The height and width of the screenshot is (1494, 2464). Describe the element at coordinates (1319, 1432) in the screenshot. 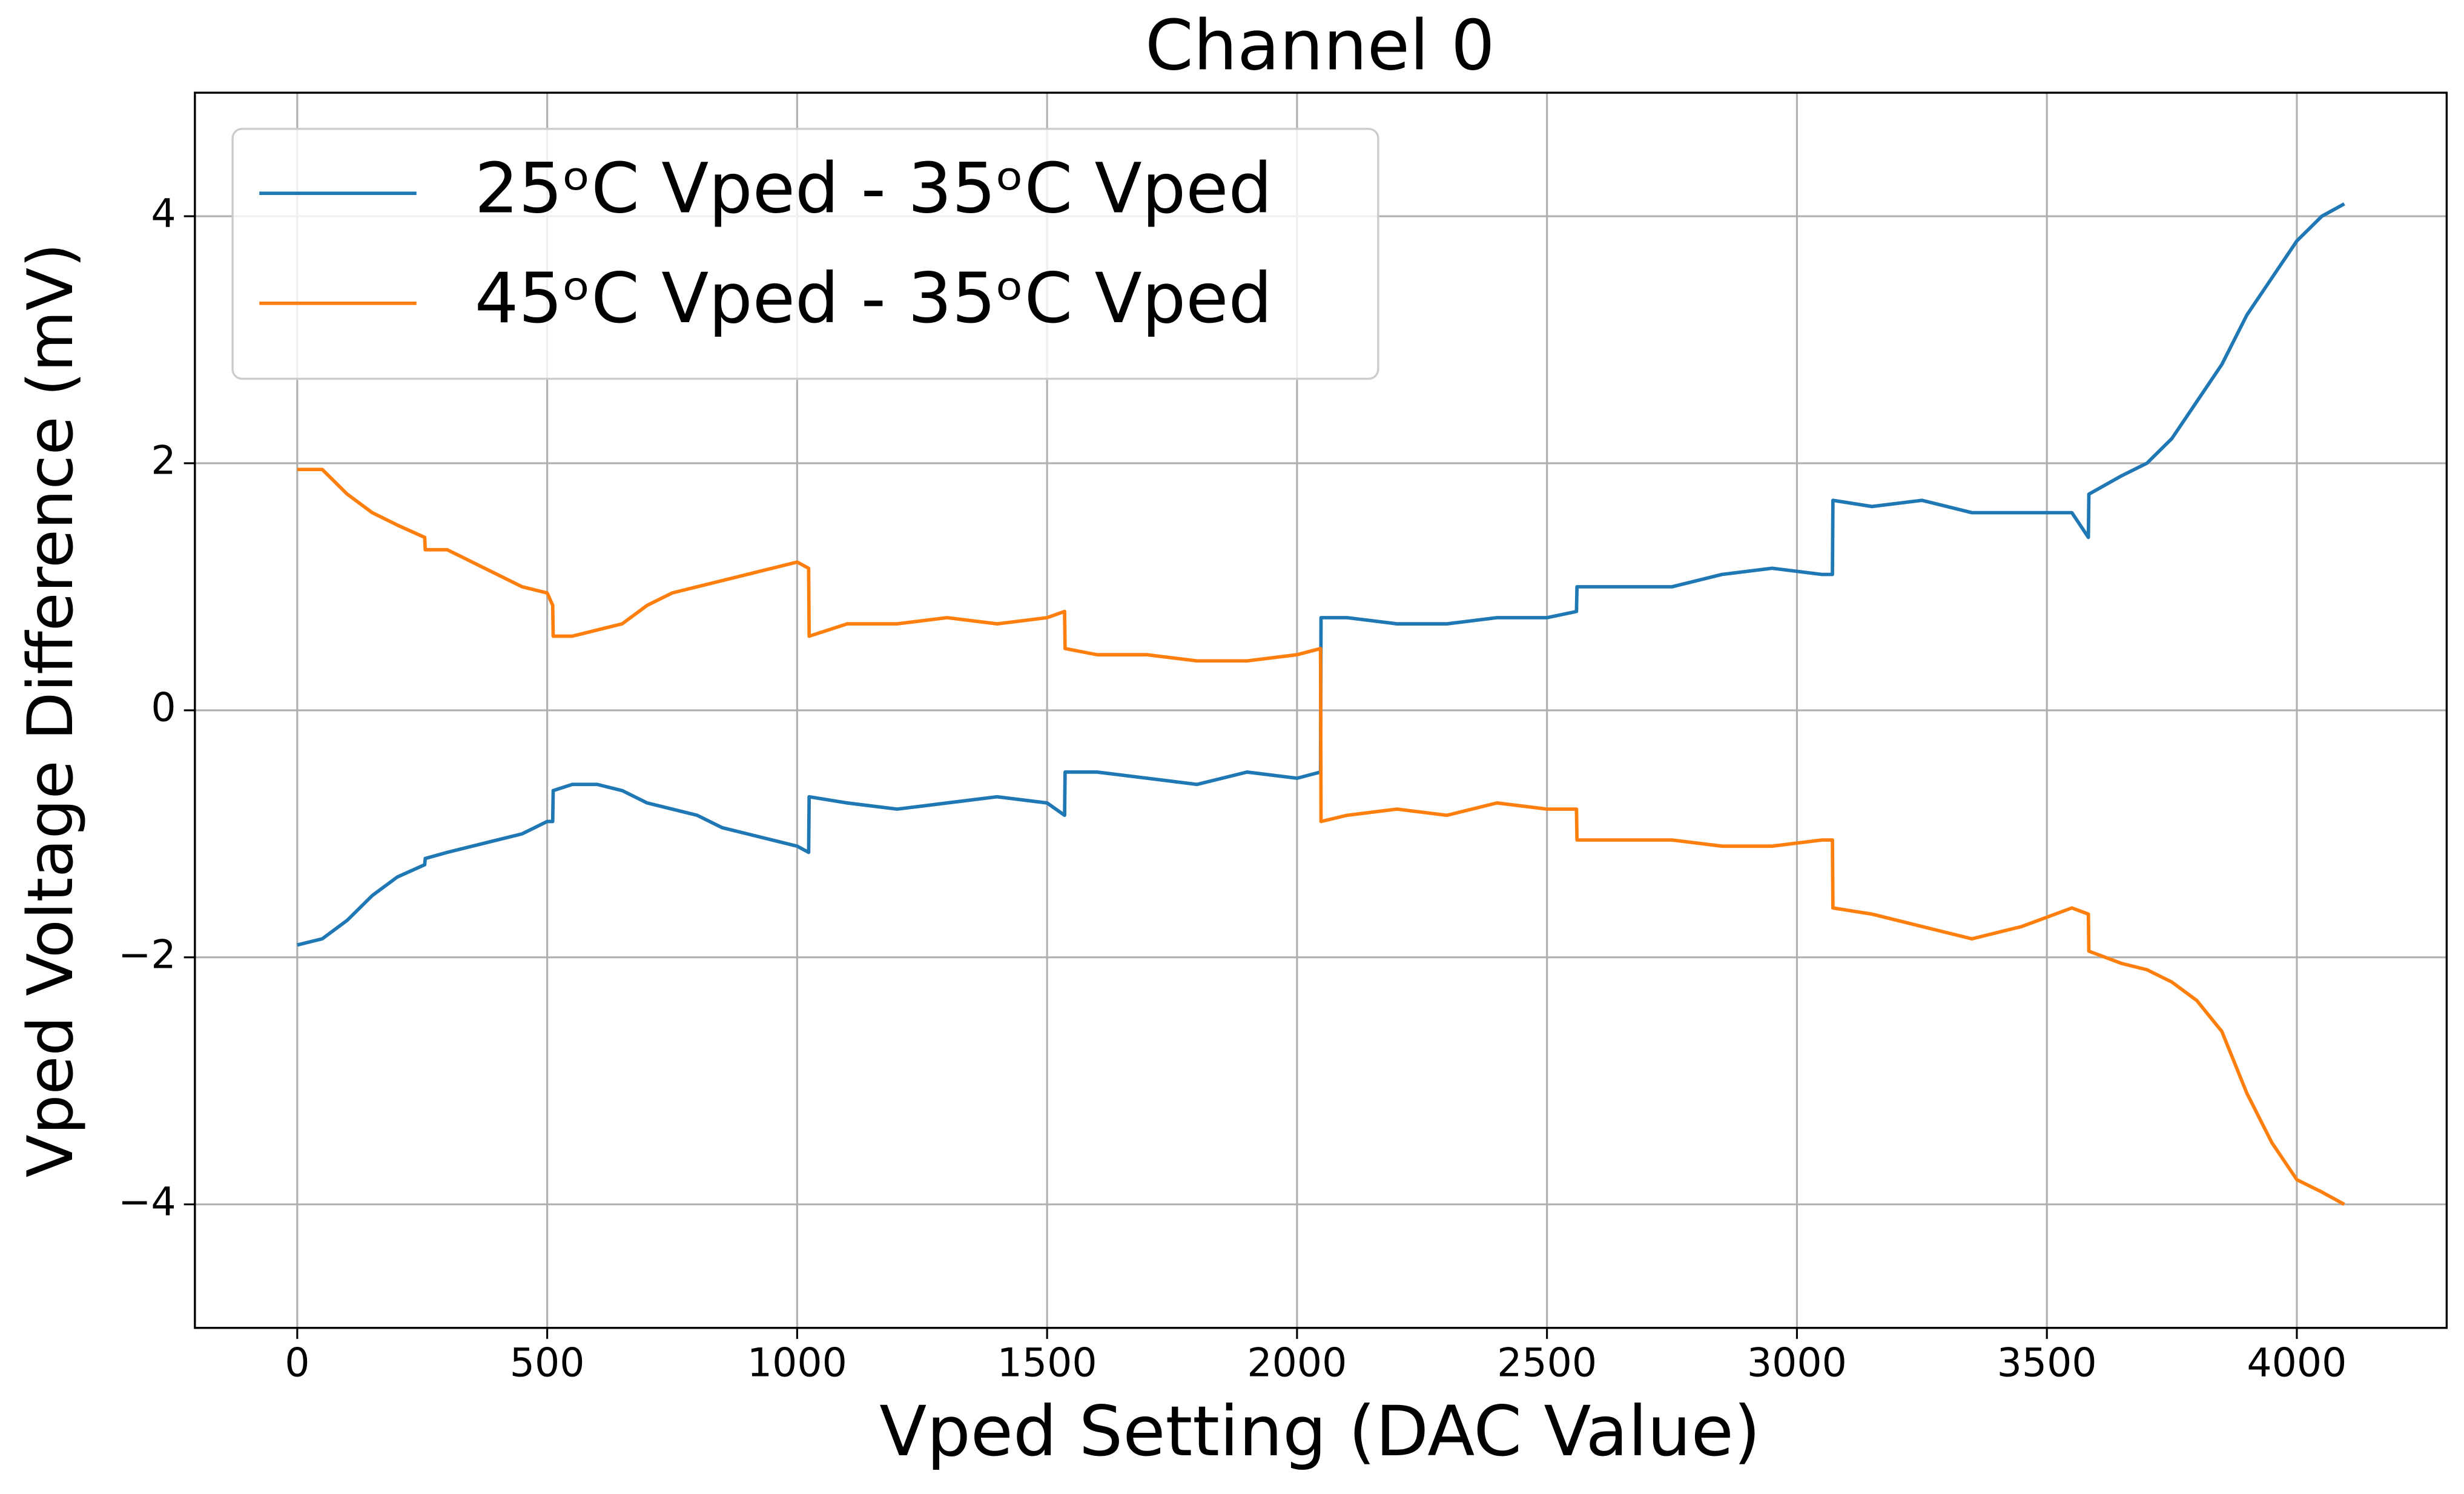

I see `x-axis-label: Vped Setting (DAC Value)` at that location.